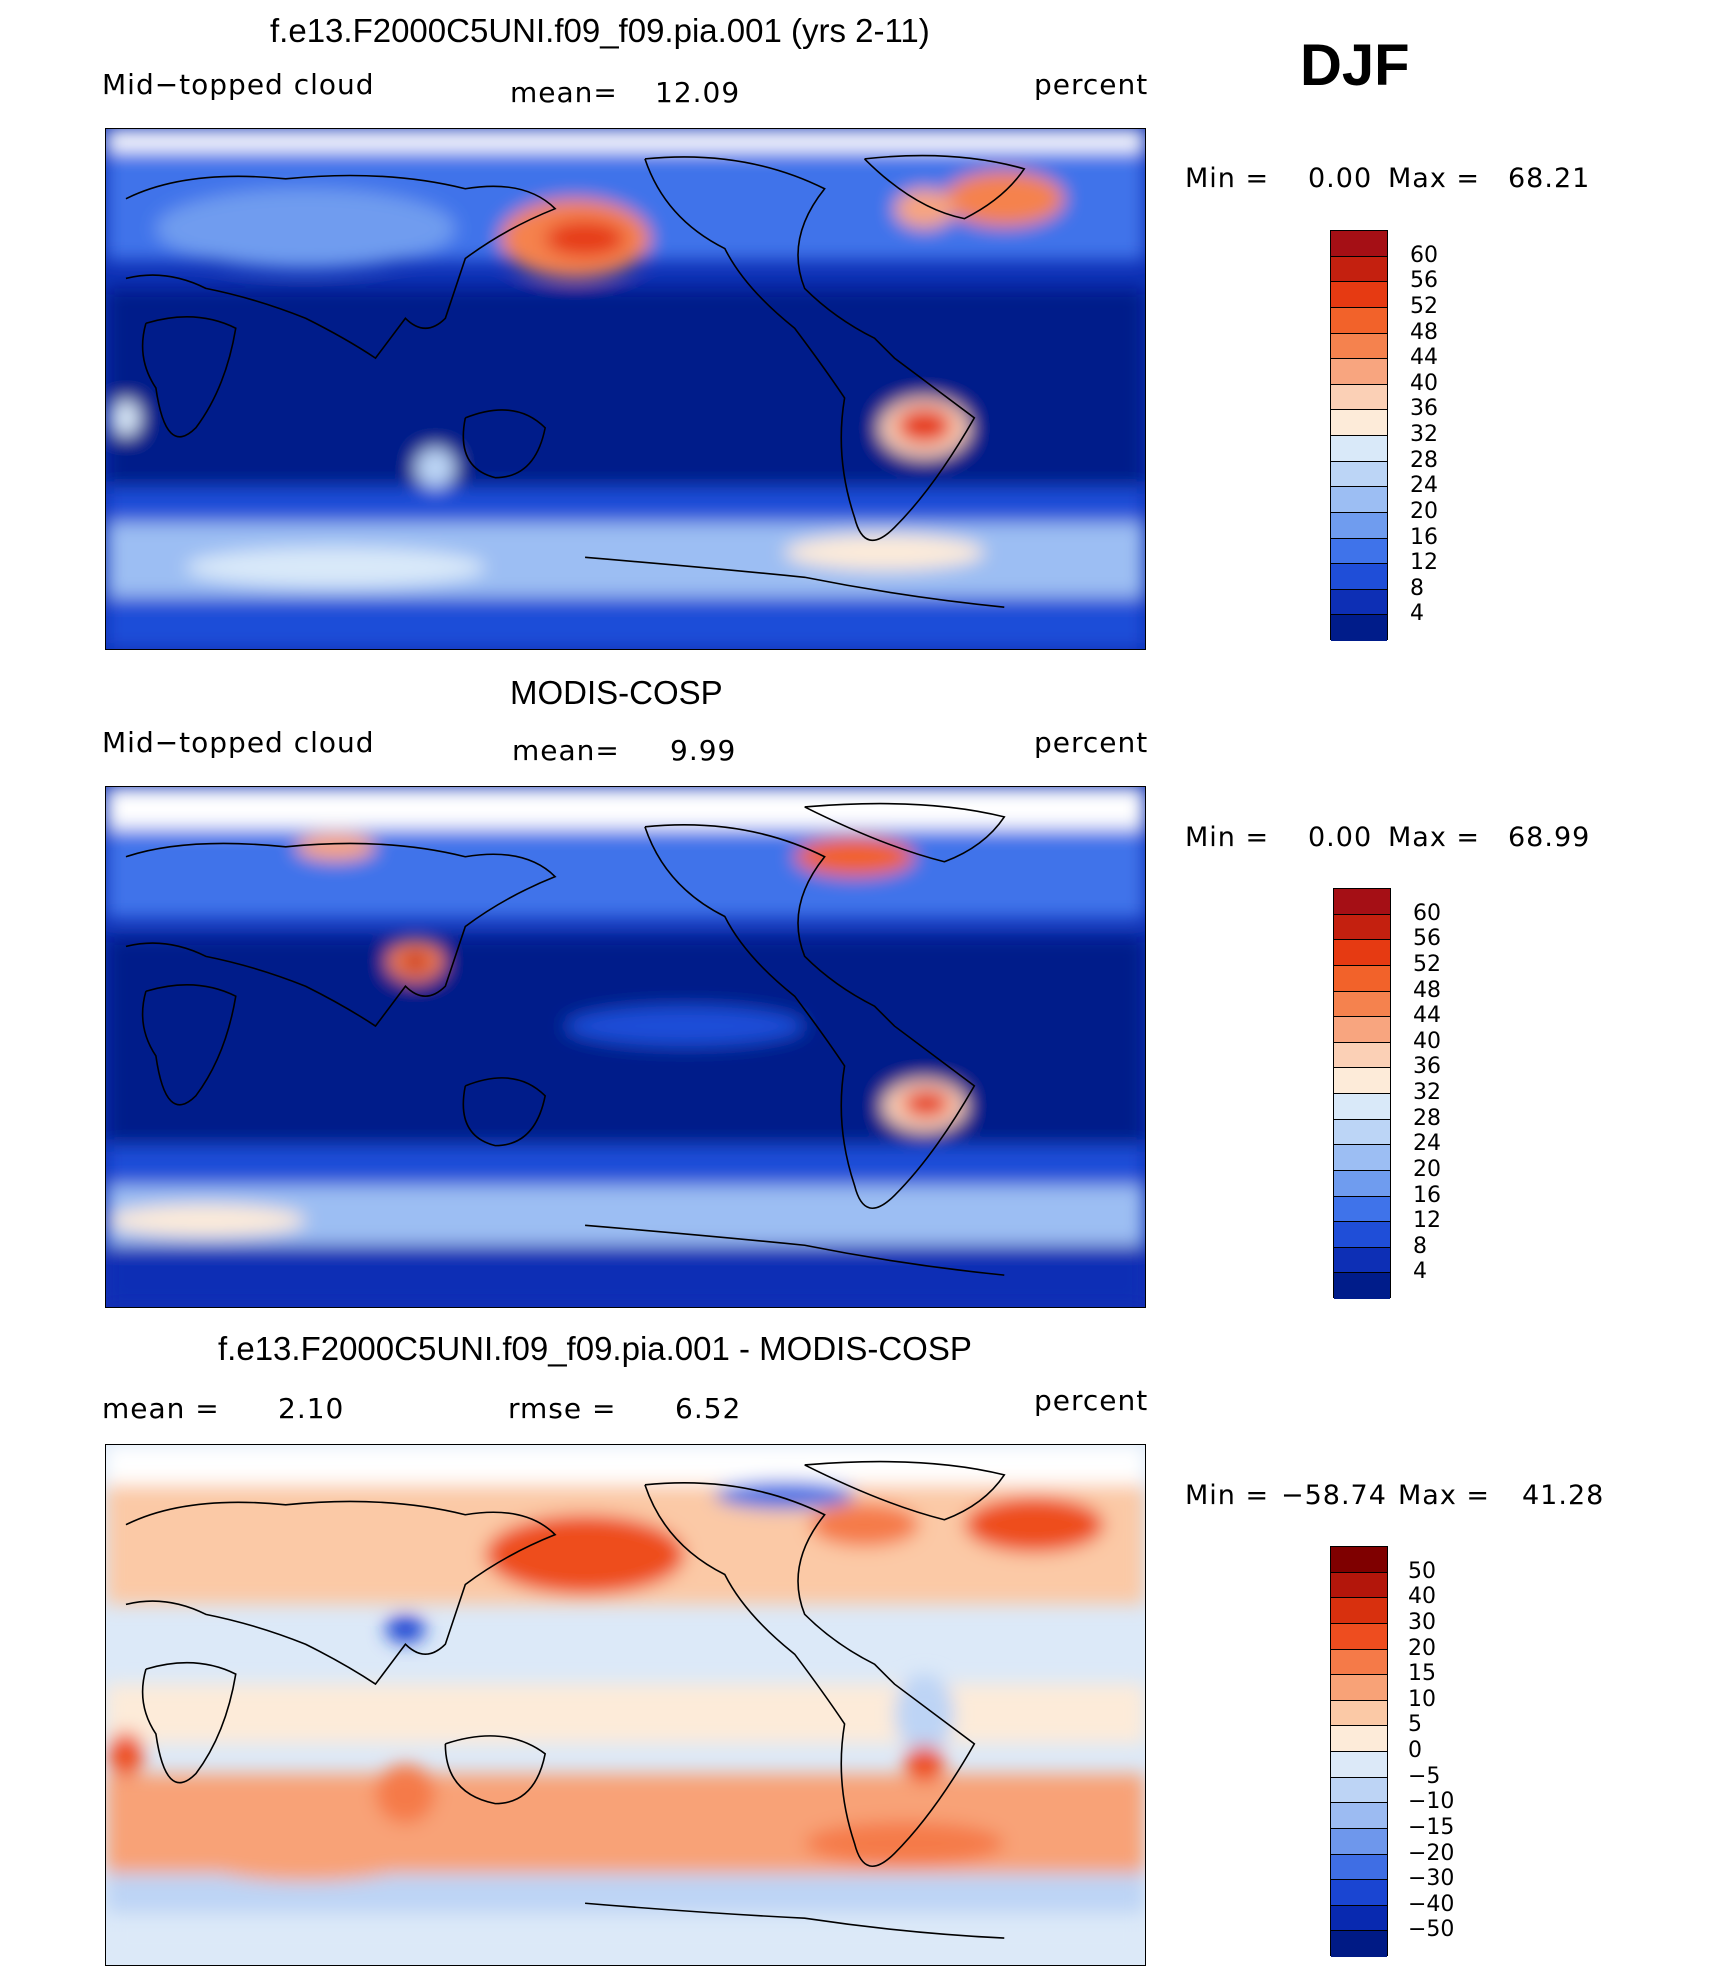  I want to click on panel-1-min-value: 0.00, so click(1340, 178).